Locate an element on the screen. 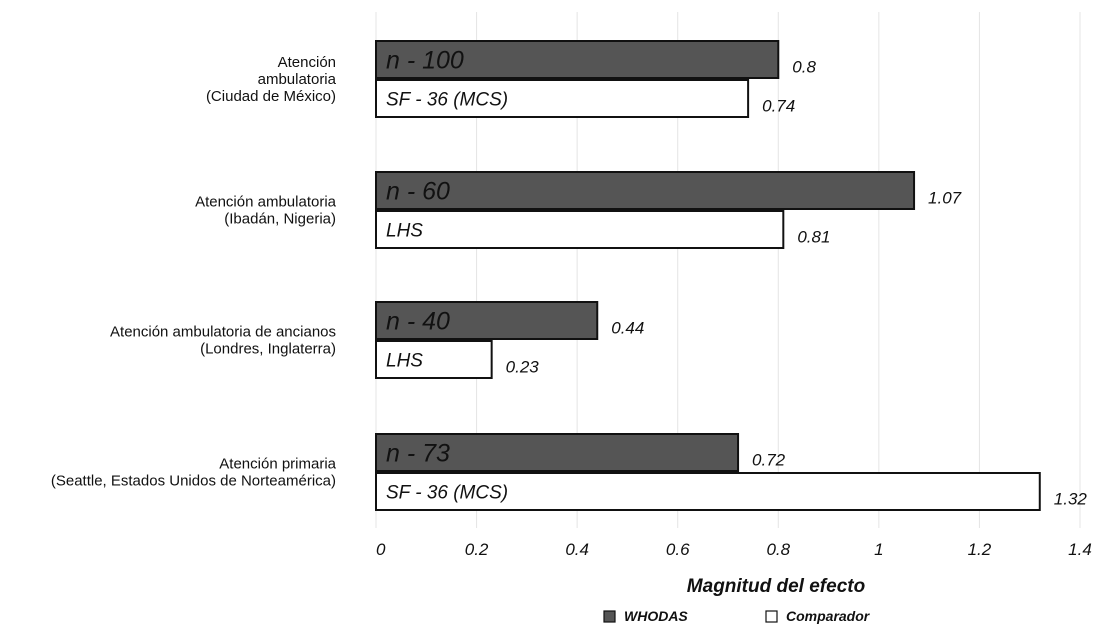  sample-size-label: n - 73 is located at coordinates (418, 454).